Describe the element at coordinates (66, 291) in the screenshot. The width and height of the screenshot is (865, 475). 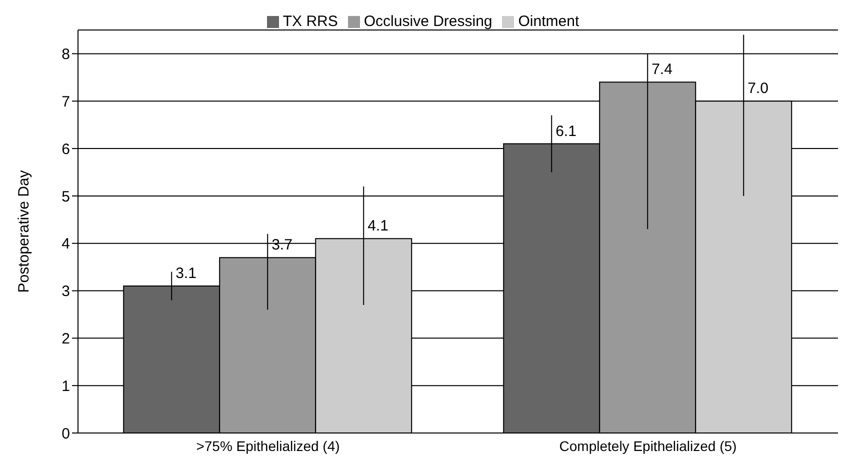
I see `y-tick-label: 3` at that location.